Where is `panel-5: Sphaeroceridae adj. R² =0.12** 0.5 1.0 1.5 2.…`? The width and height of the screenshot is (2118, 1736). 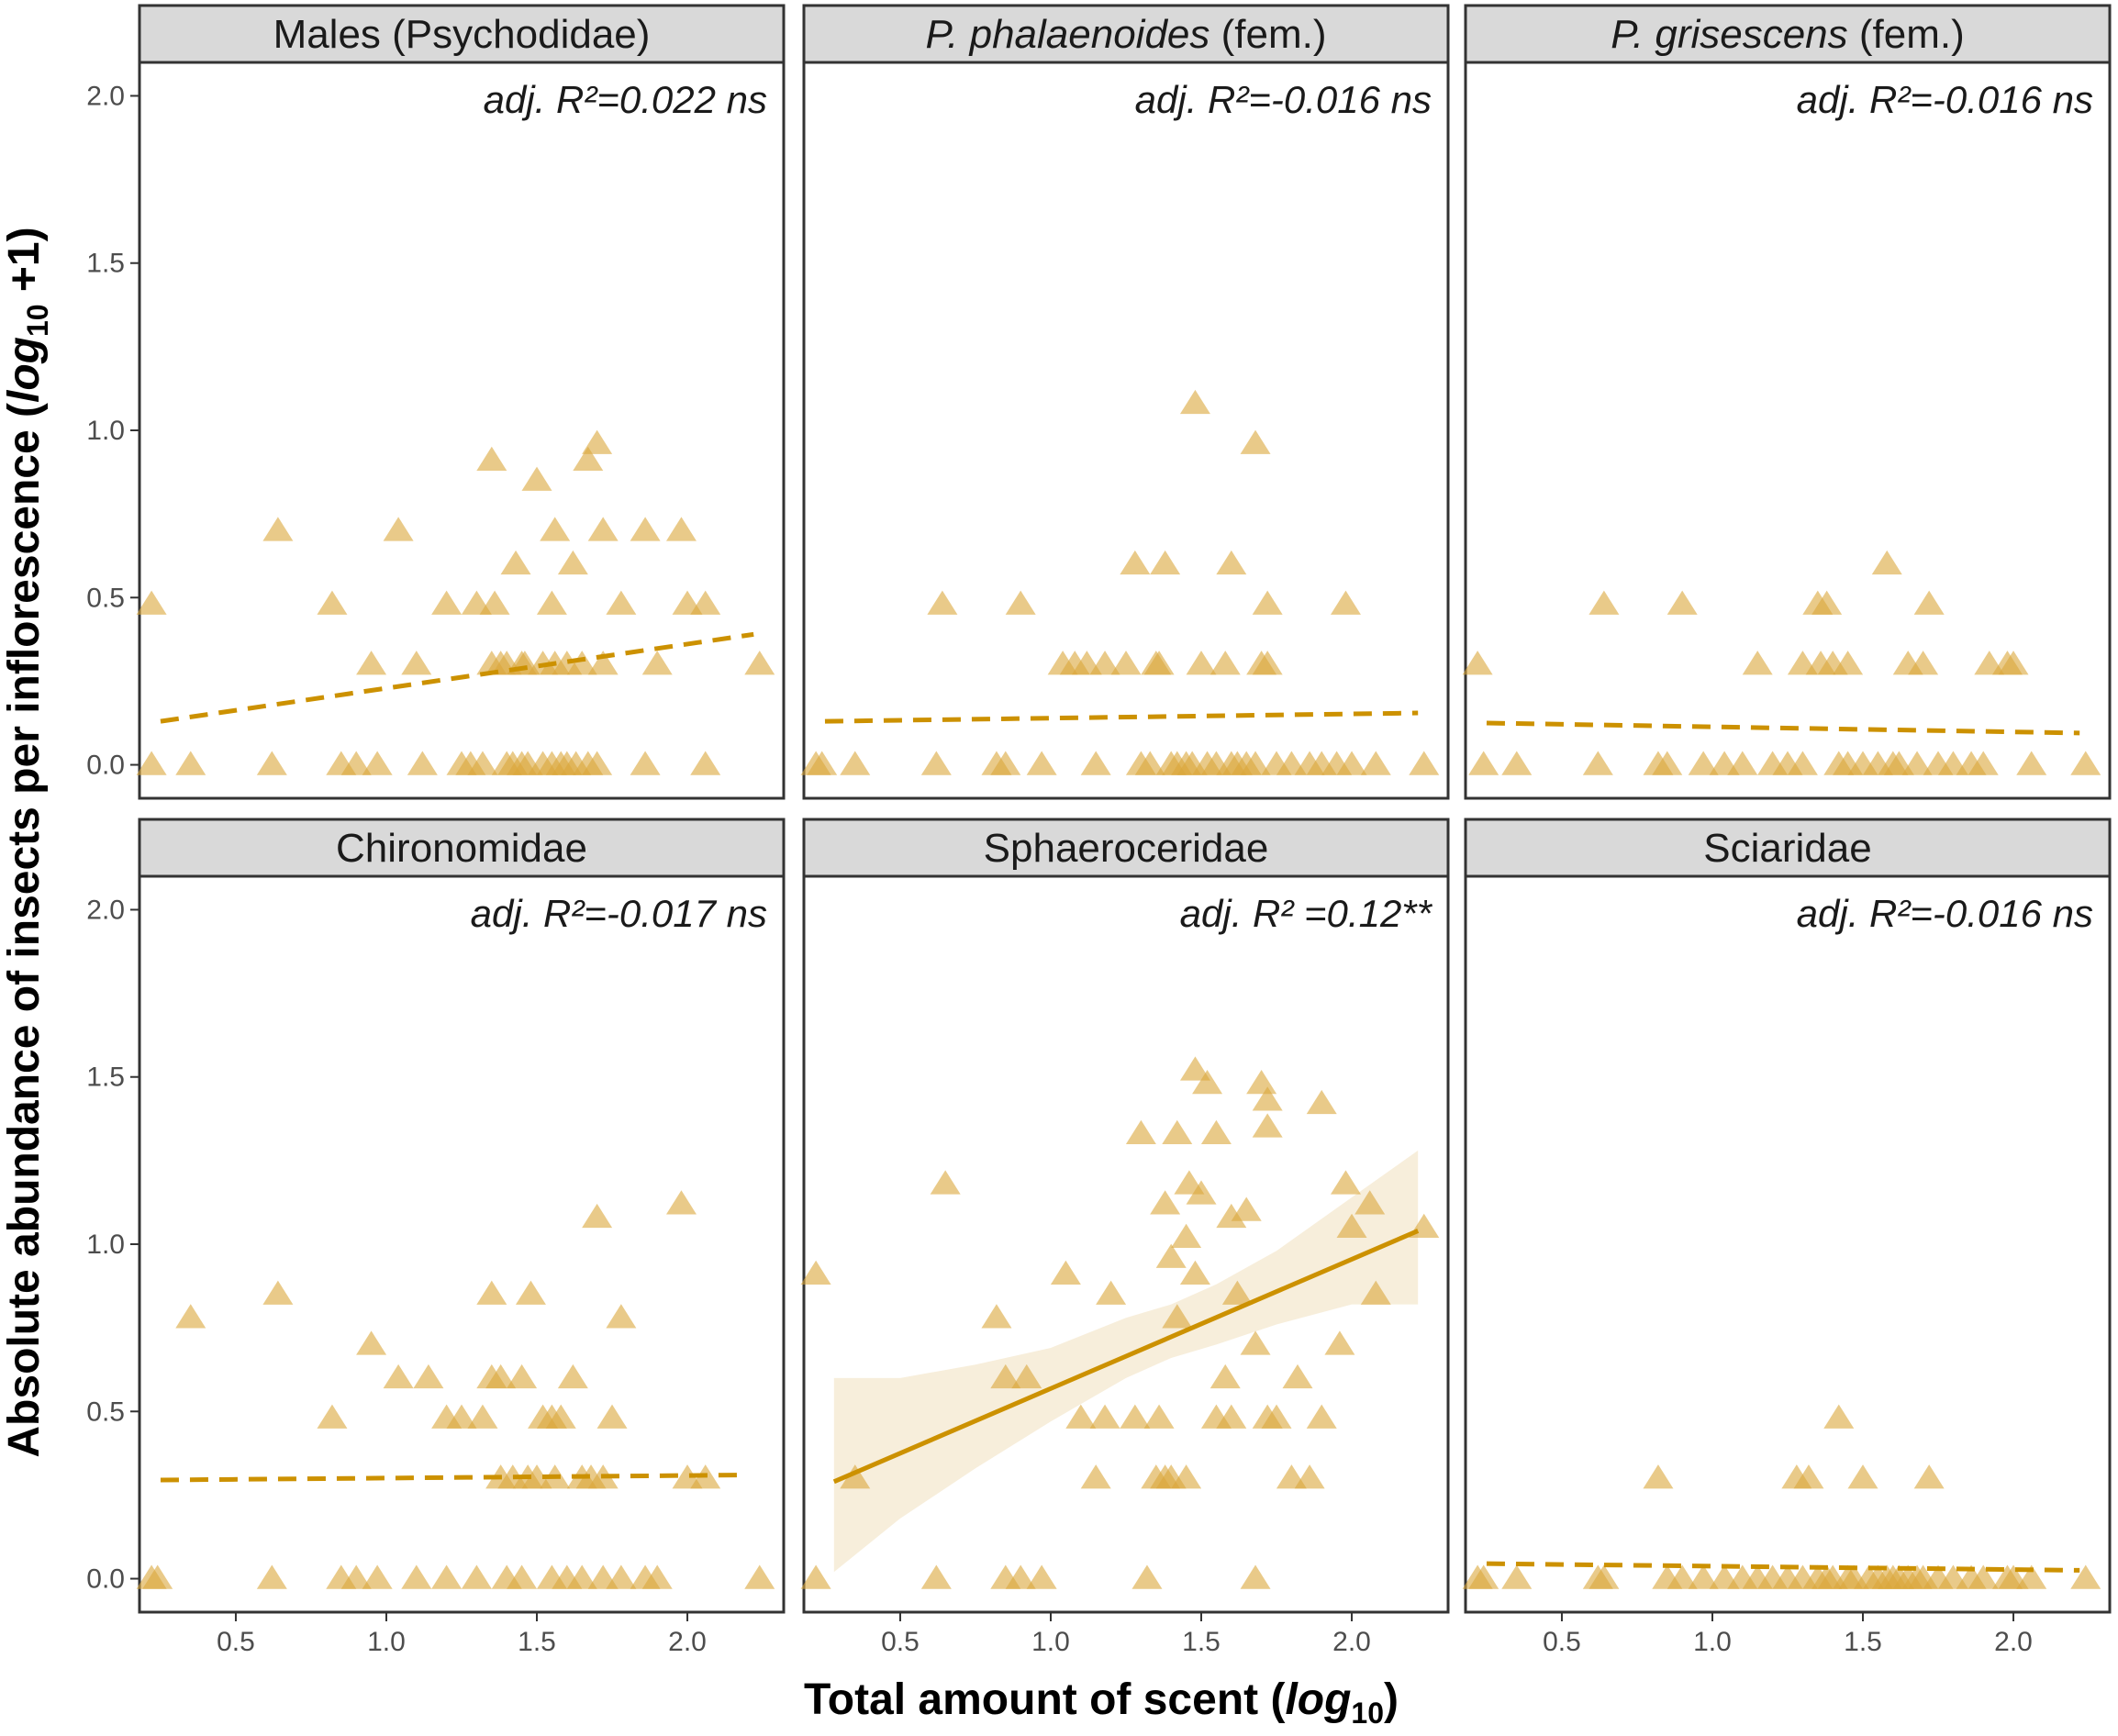 panel-5: Sphaeroceridae adj. R² =0.12** 0.5 1.0 1.5 2.… is located at coordinates (1125, 1237).